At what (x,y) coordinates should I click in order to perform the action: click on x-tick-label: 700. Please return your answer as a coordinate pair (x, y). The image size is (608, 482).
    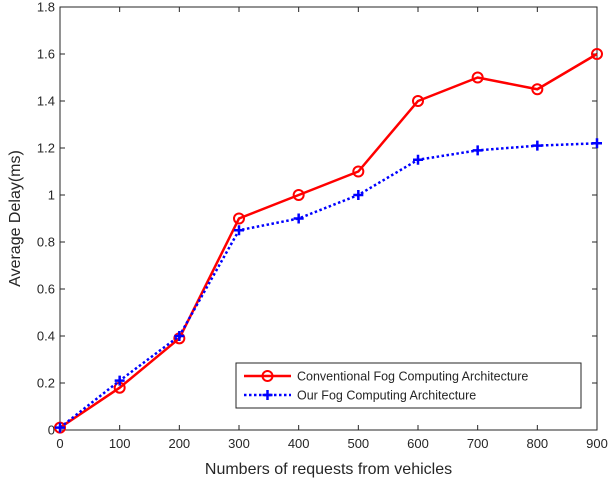
    Looking at the image, I should click on (478, 443).